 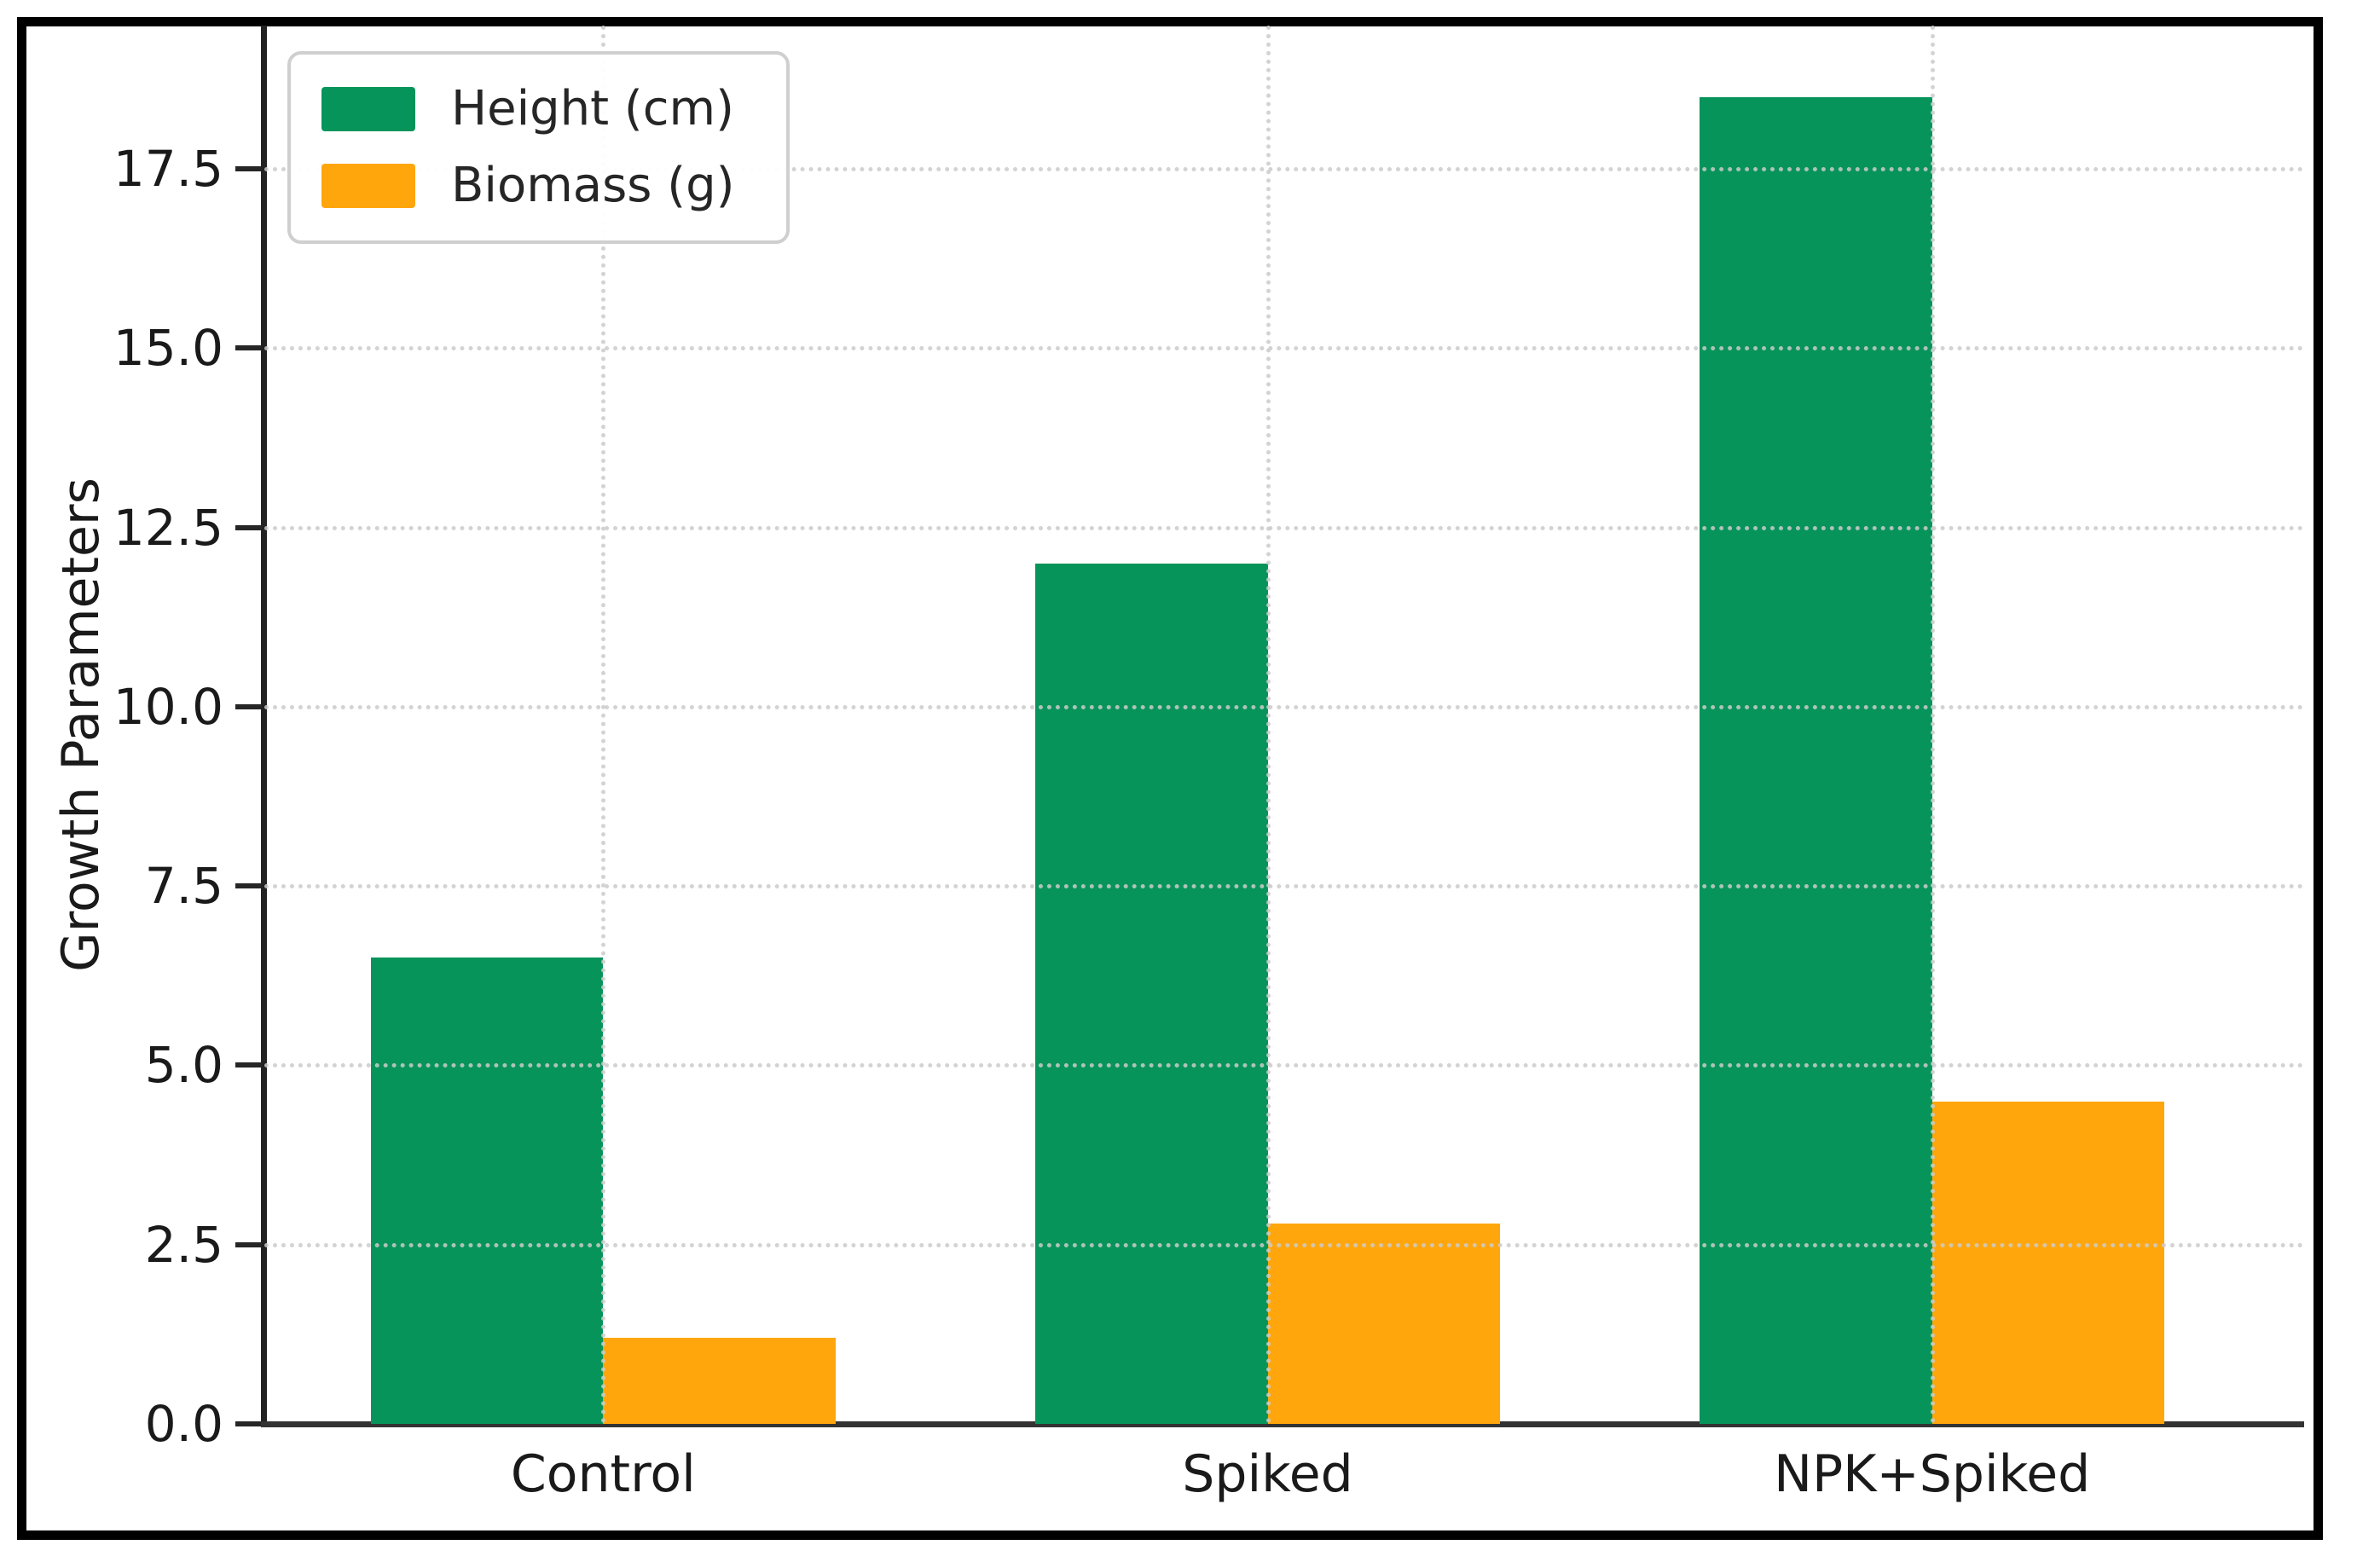 I want to click on biomass-series-swatch, so click(x=368, y=186).